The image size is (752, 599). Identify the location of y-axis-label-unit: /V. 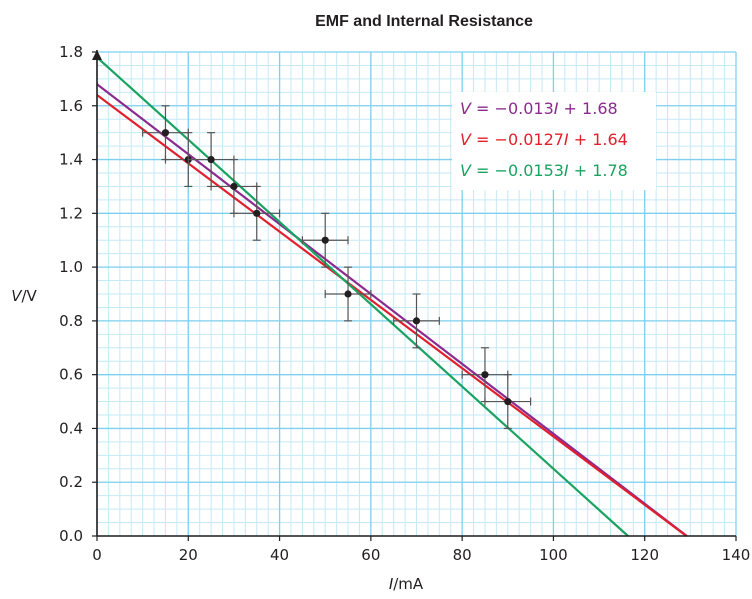
(29, 296).